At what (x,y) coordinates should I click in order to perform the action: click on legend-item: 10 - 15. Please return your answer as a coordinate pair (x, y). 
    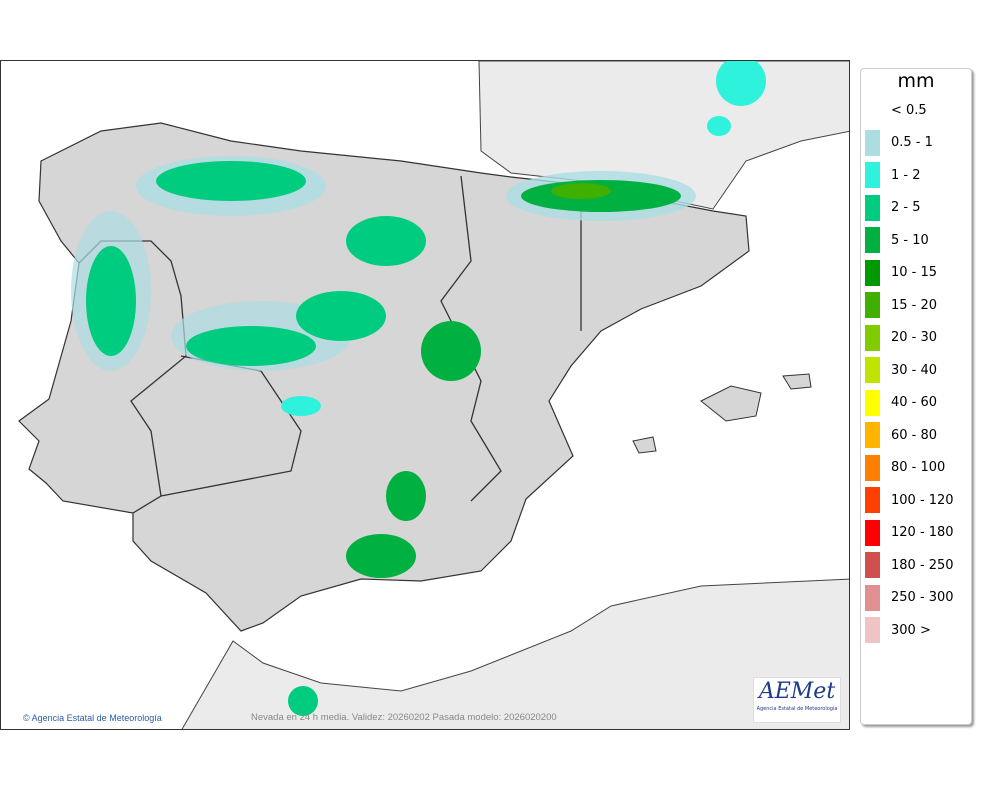
    Looking at the image, I should click on (901, 272).